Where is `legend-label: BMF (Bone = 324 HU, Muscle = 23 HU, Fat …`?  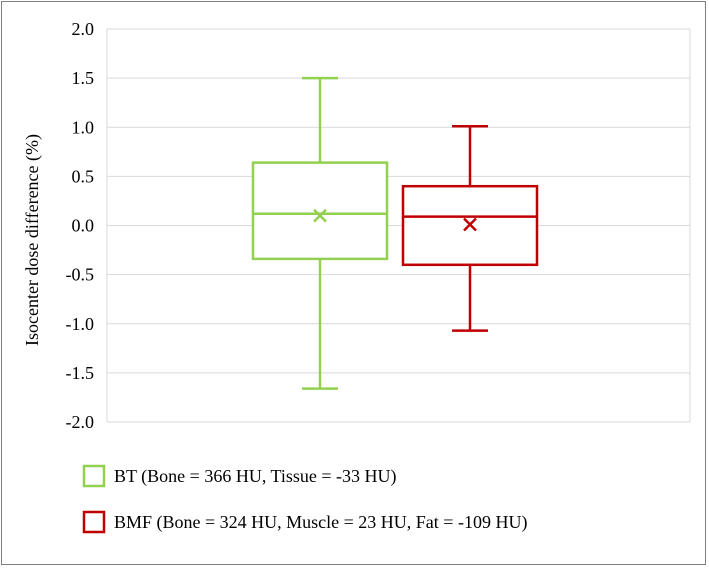 legend-label: BMF (Bone = 324 HU, Muscle = 23 HU, Fat … is located at coordinates (320, 522).